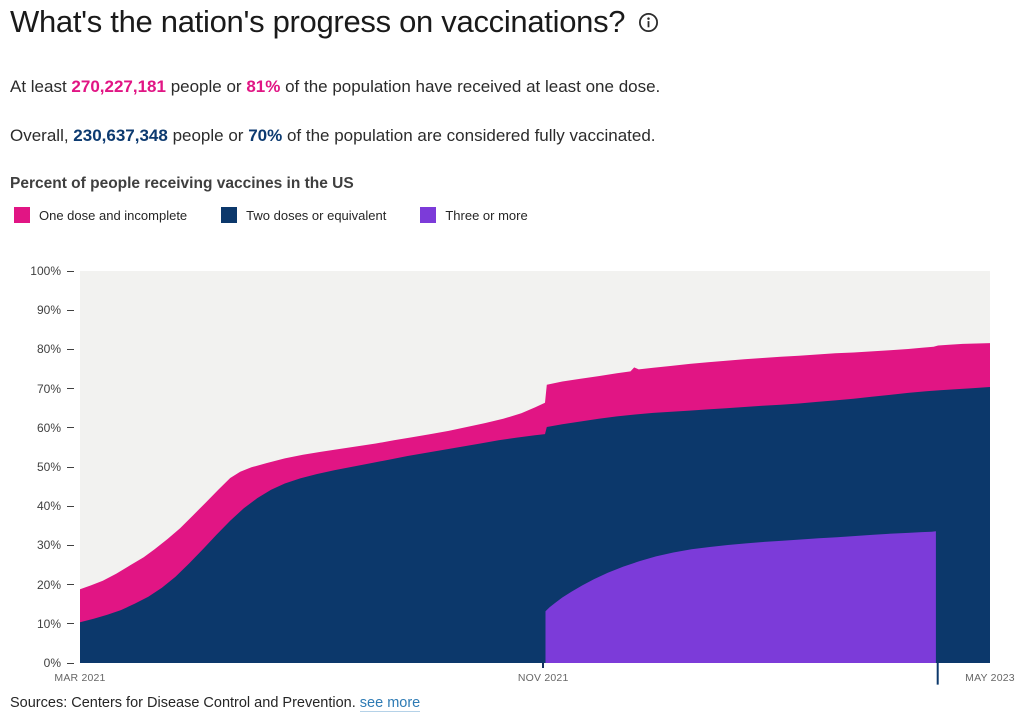 The image size is (1024, 716). I want to click on x-axis-label: MAY 2023, so click(990, 678).